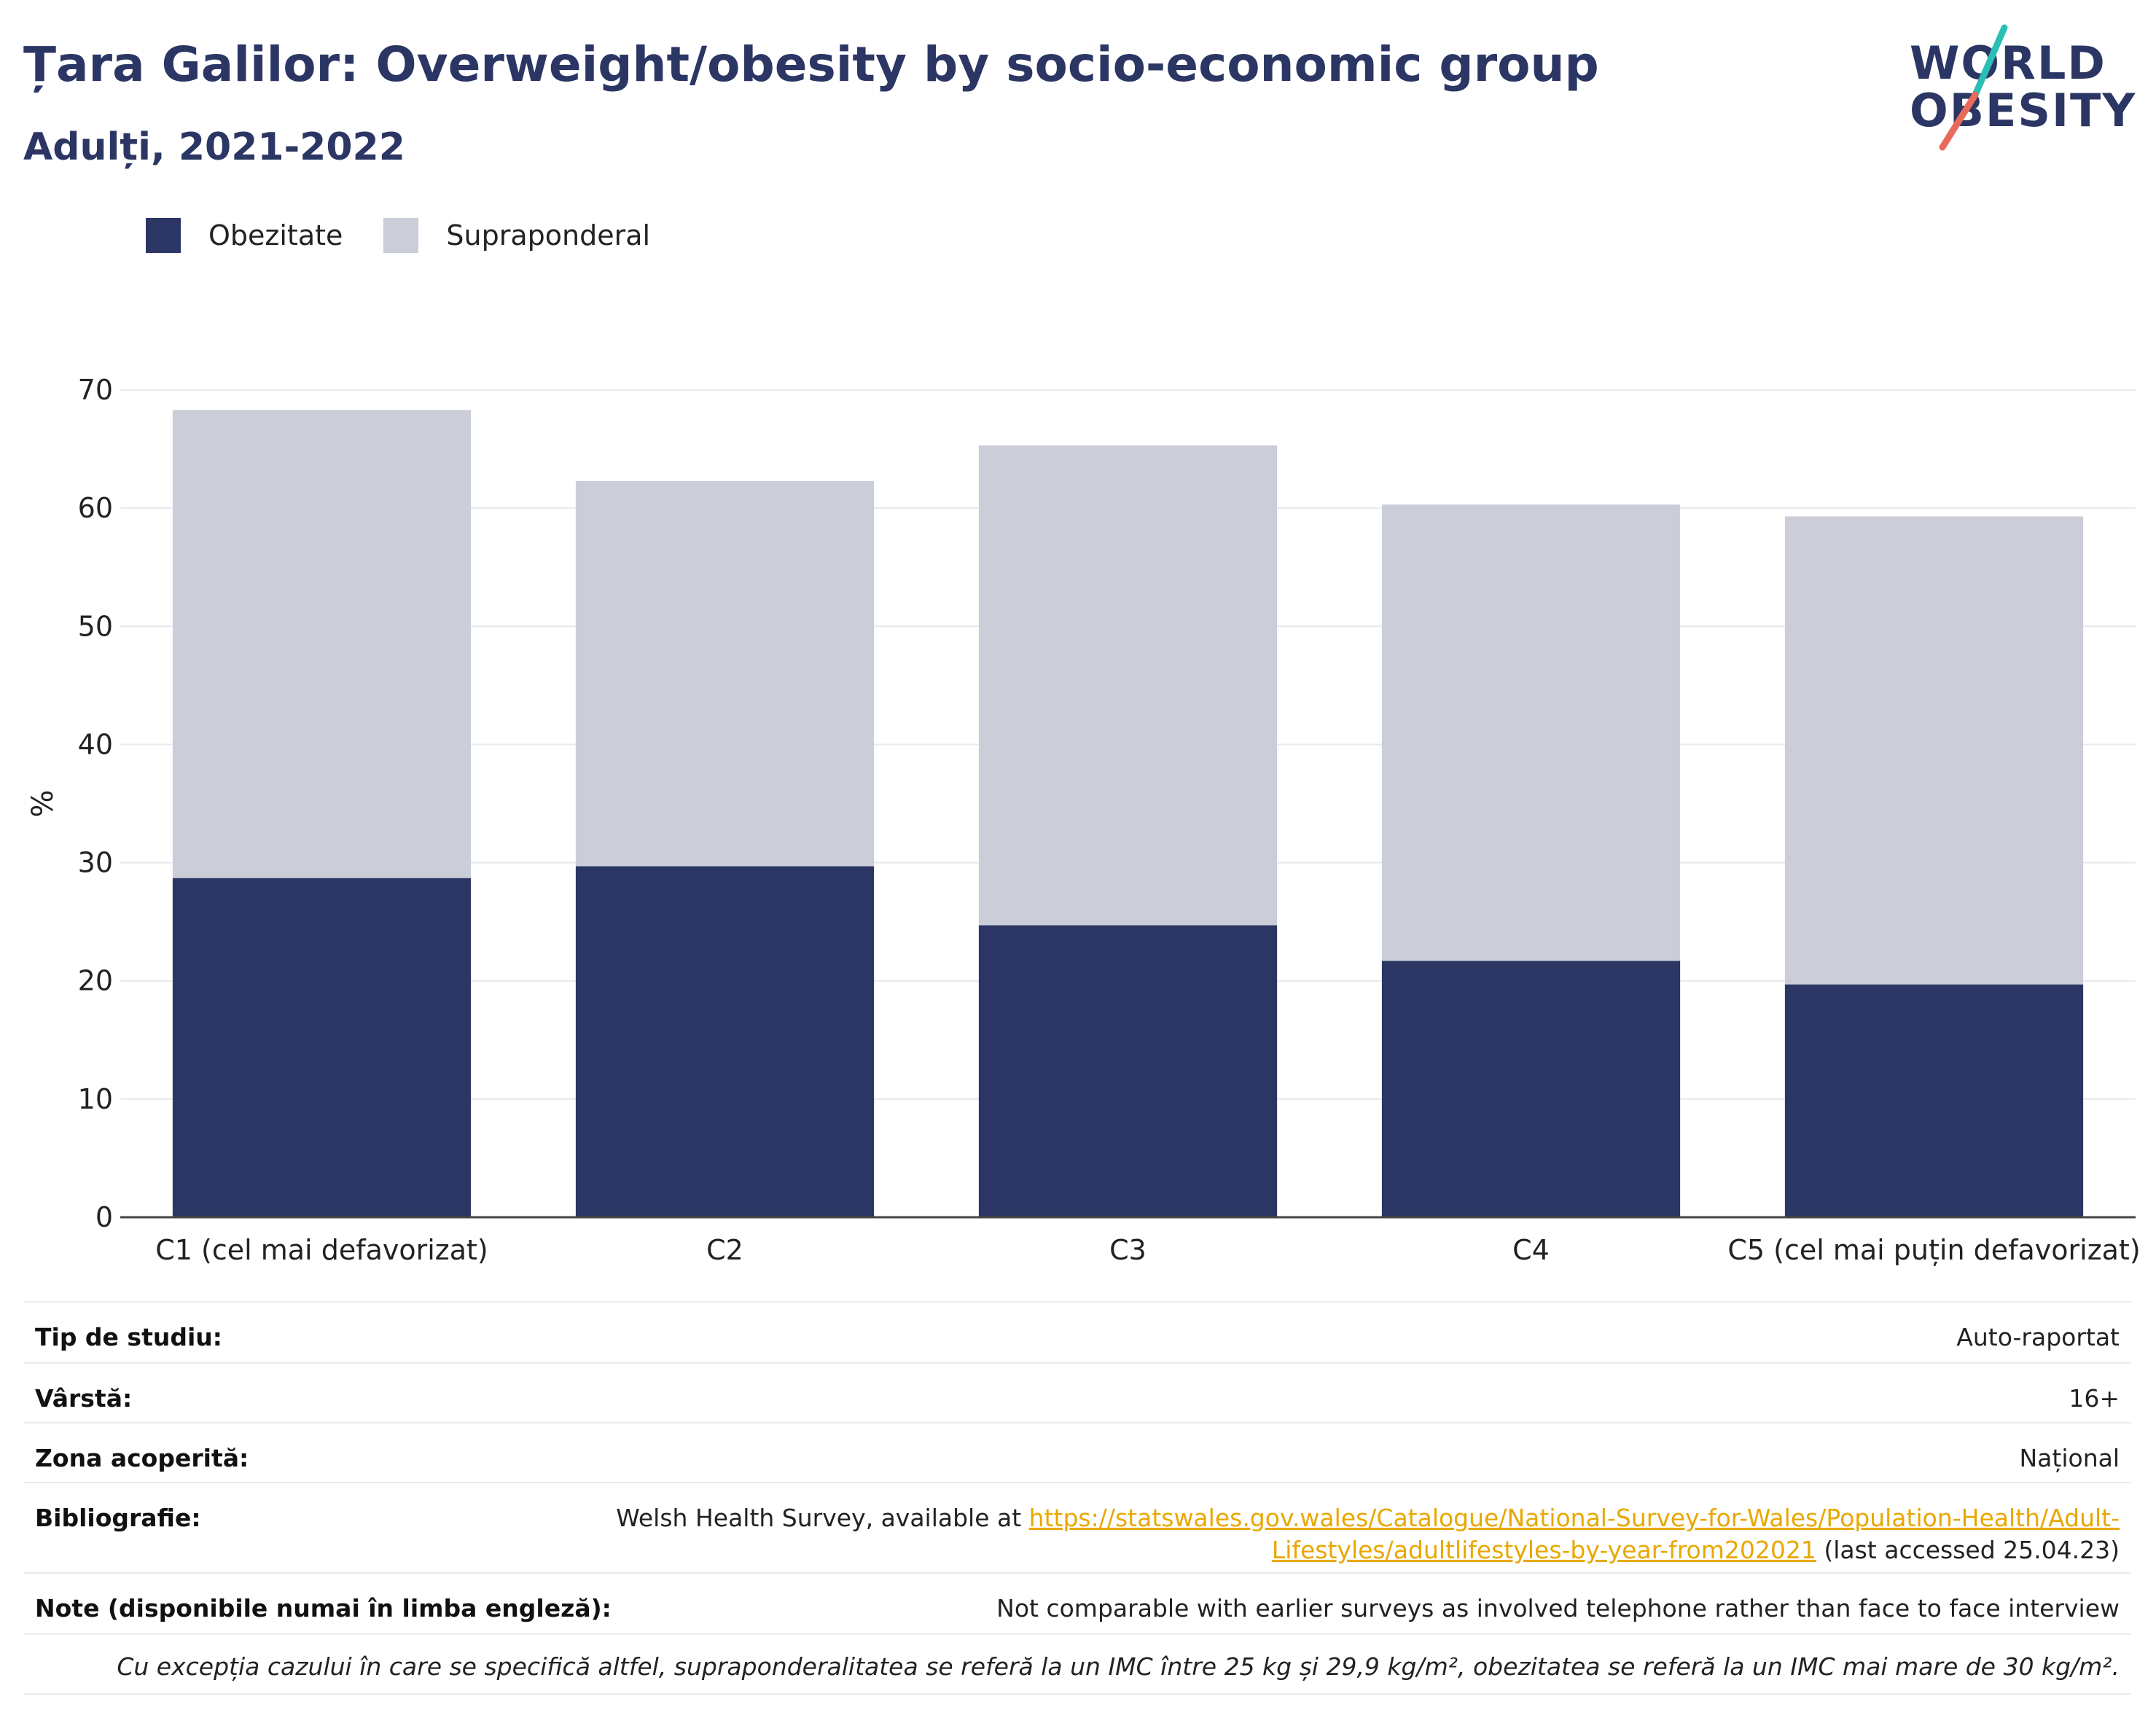  I want to click on y-tick-label: 10, so click(96, 1099).